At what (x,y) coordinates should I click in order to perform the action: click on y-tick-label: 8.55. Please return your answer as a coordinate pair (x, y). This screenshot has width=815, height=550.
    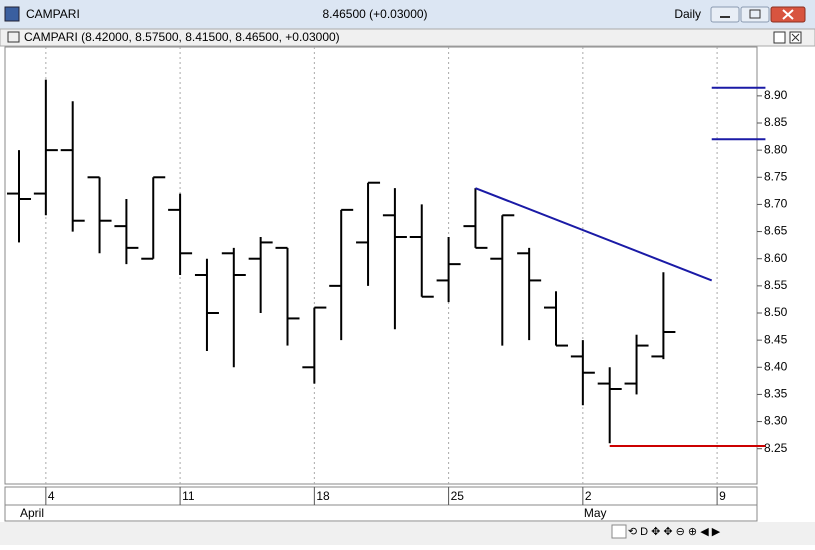
    Looking at the image, I should click on (776, 285).